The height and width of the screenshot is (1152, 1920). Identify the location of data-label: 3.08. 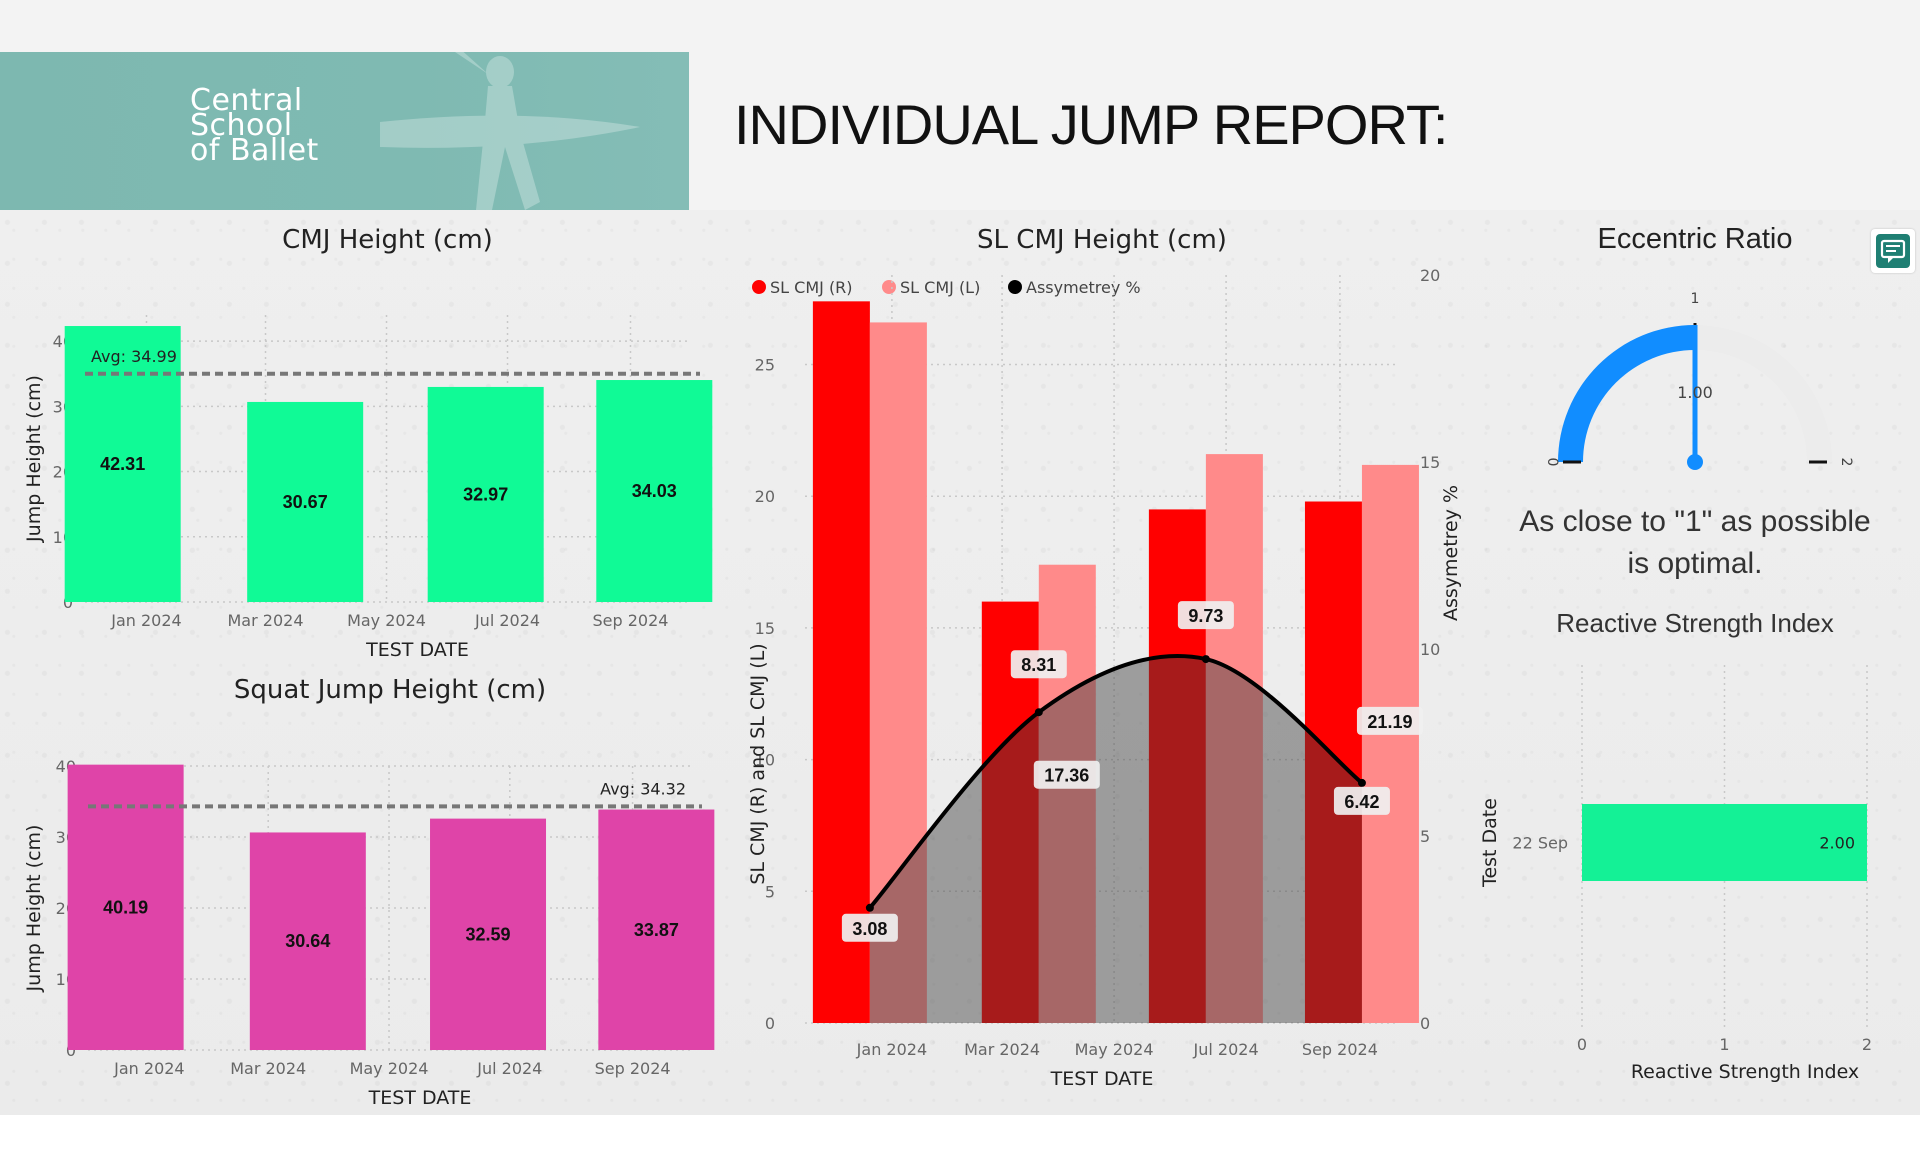
(869, 929).